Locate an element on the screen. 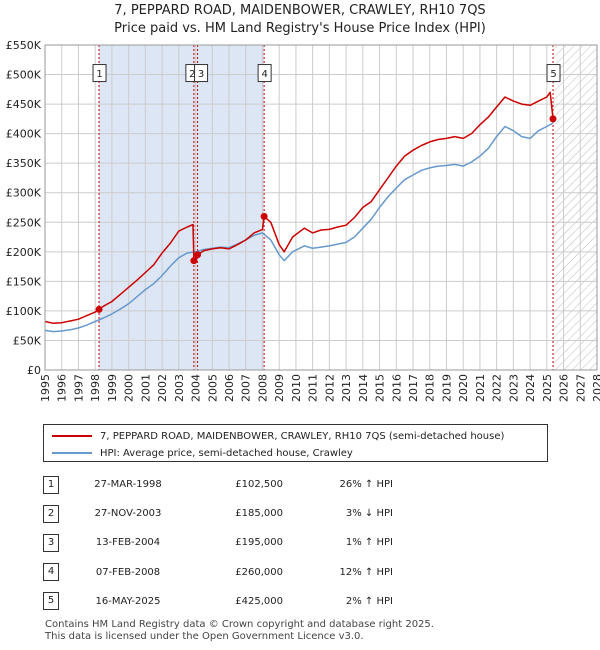 Image resolution: width=600 pixels, height=650 pixels. sale-date: 13-FEB-2004 is located at coordinates (128, 543).